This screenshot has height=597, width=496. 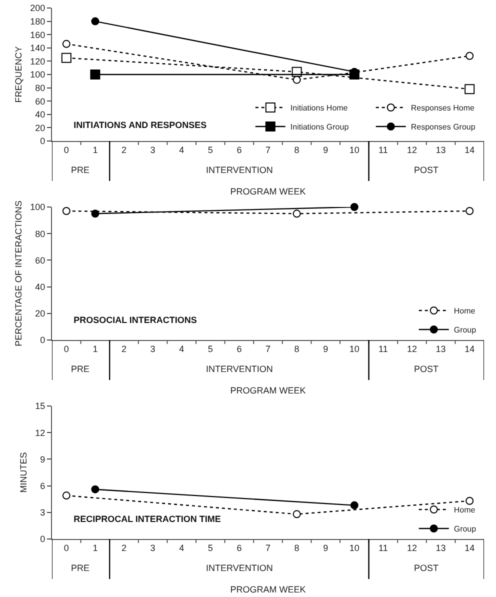 I want to click on y-axis-title: FREQUENCY, so click(x=19, y=74).